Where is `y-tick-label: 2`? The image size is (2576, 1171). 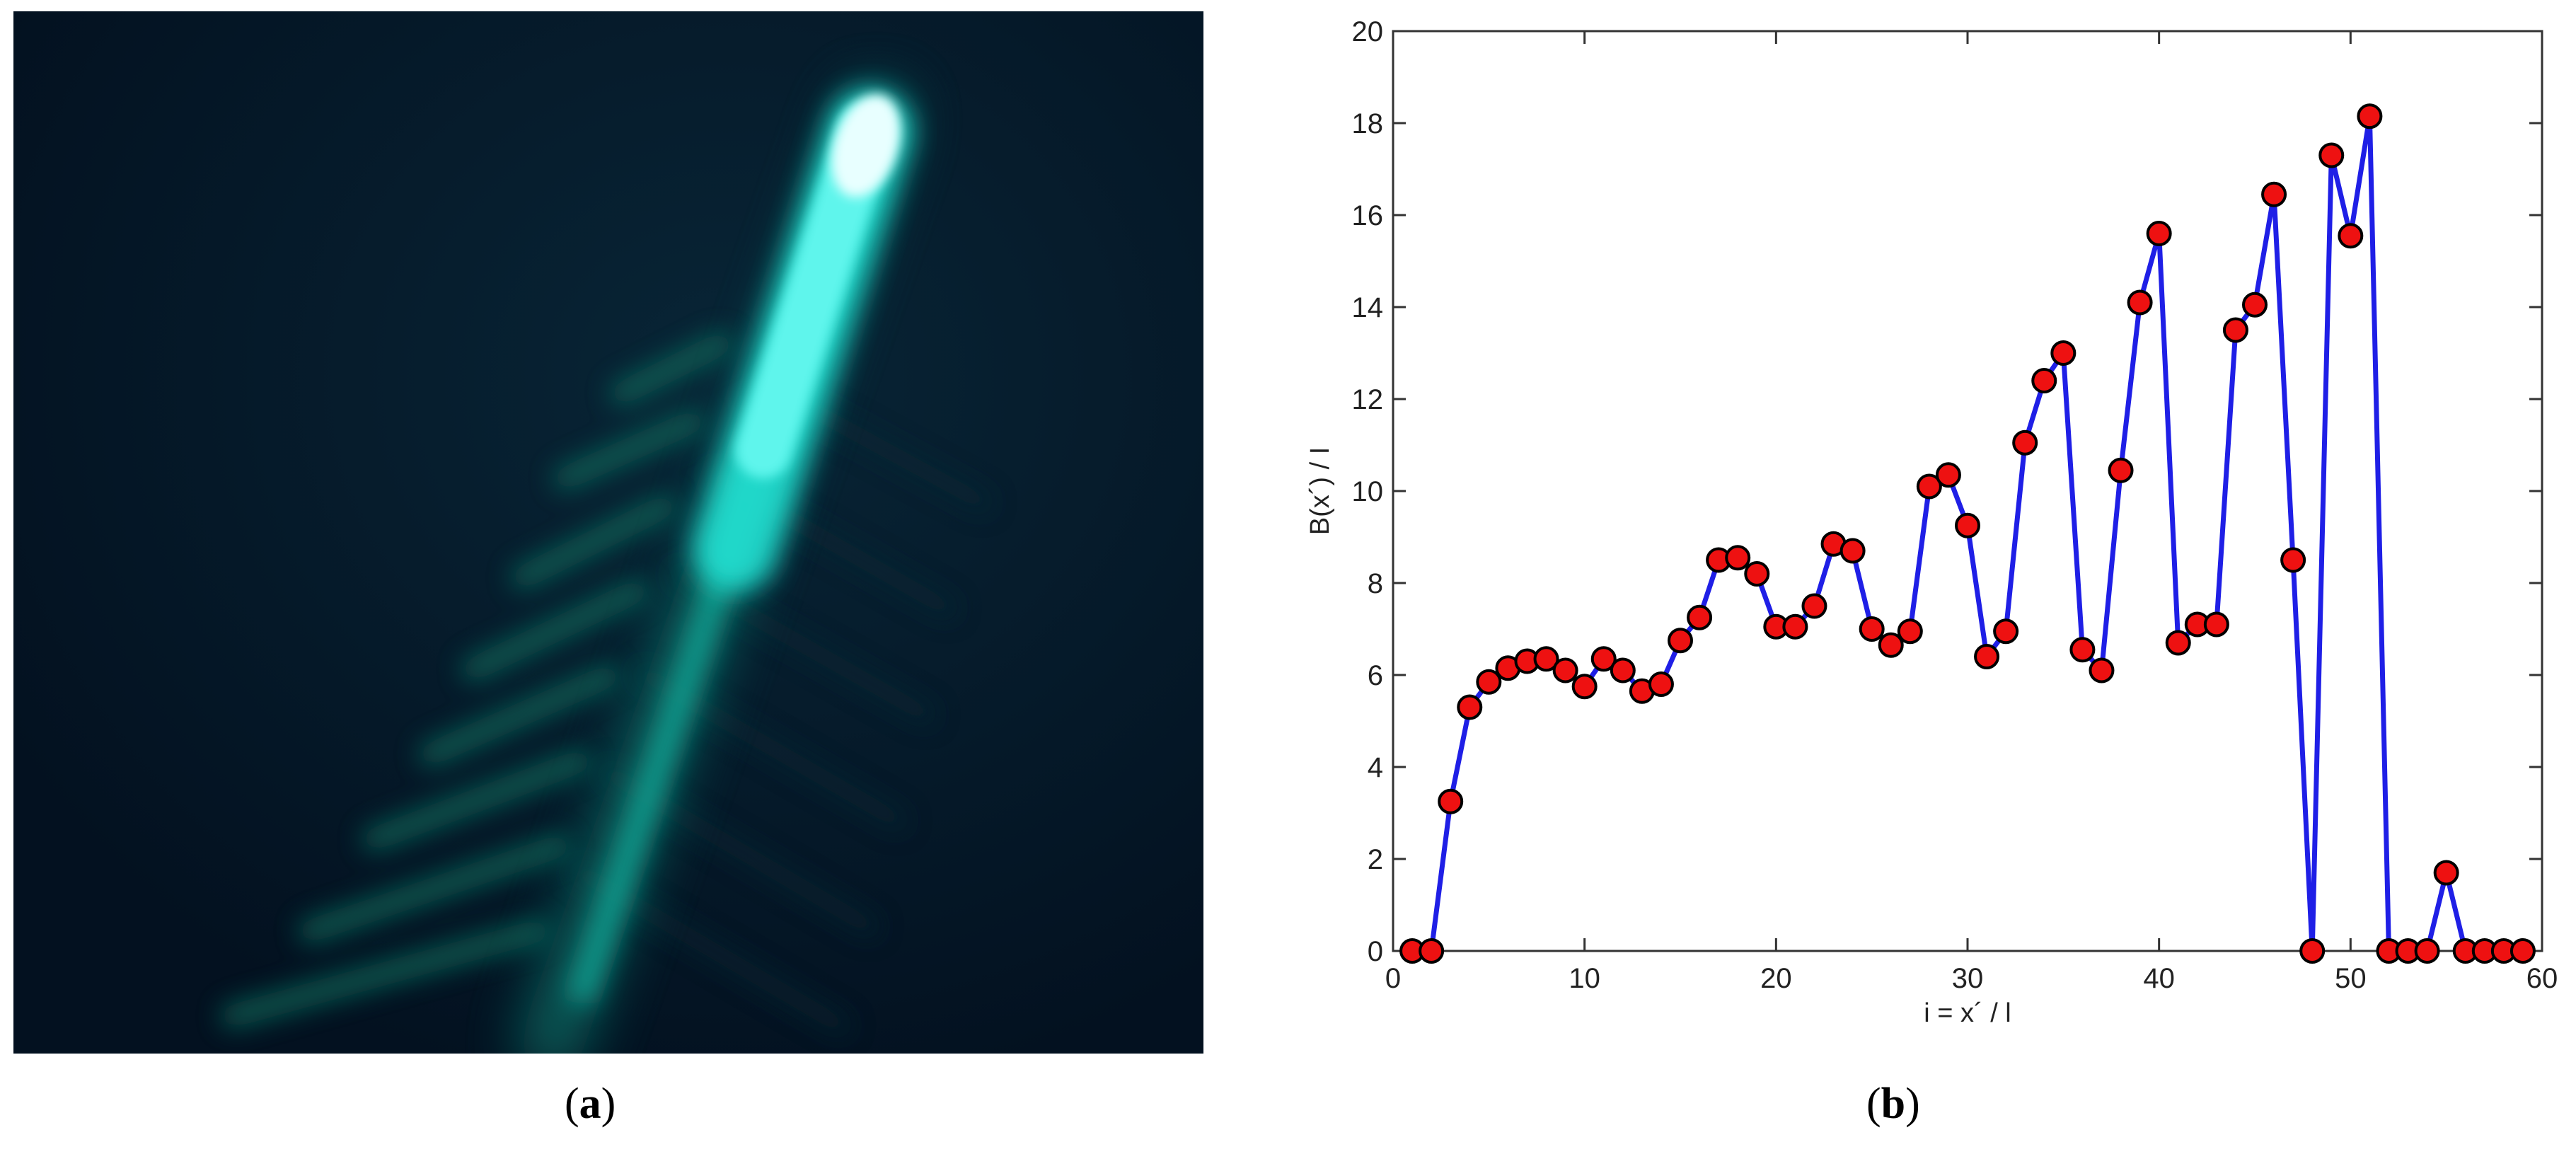
y-tick-label: 2 is located at coordinates (1375, 859).